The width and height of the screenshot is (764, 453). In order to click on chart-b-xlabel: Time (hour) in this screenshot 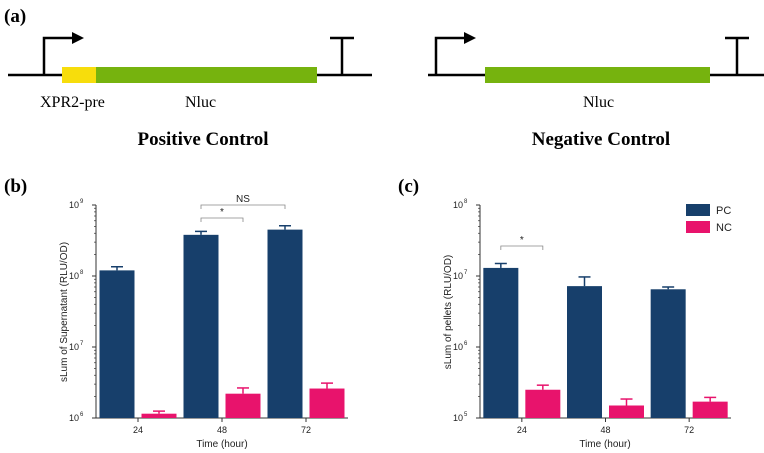, I will do `click(221, 444)`.